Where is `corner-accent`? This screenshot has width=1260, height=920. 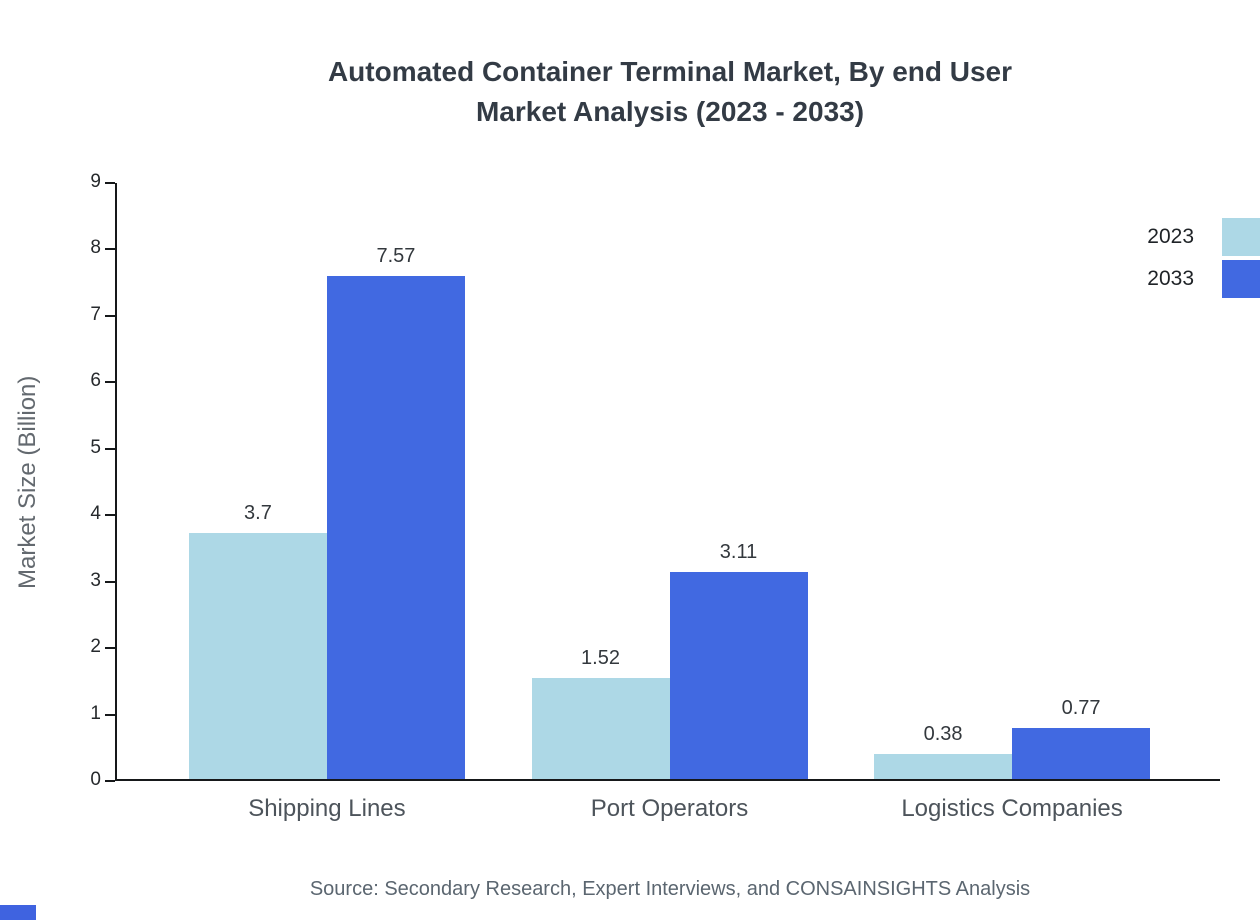 corner-accent is located at coordinates (18, 912).